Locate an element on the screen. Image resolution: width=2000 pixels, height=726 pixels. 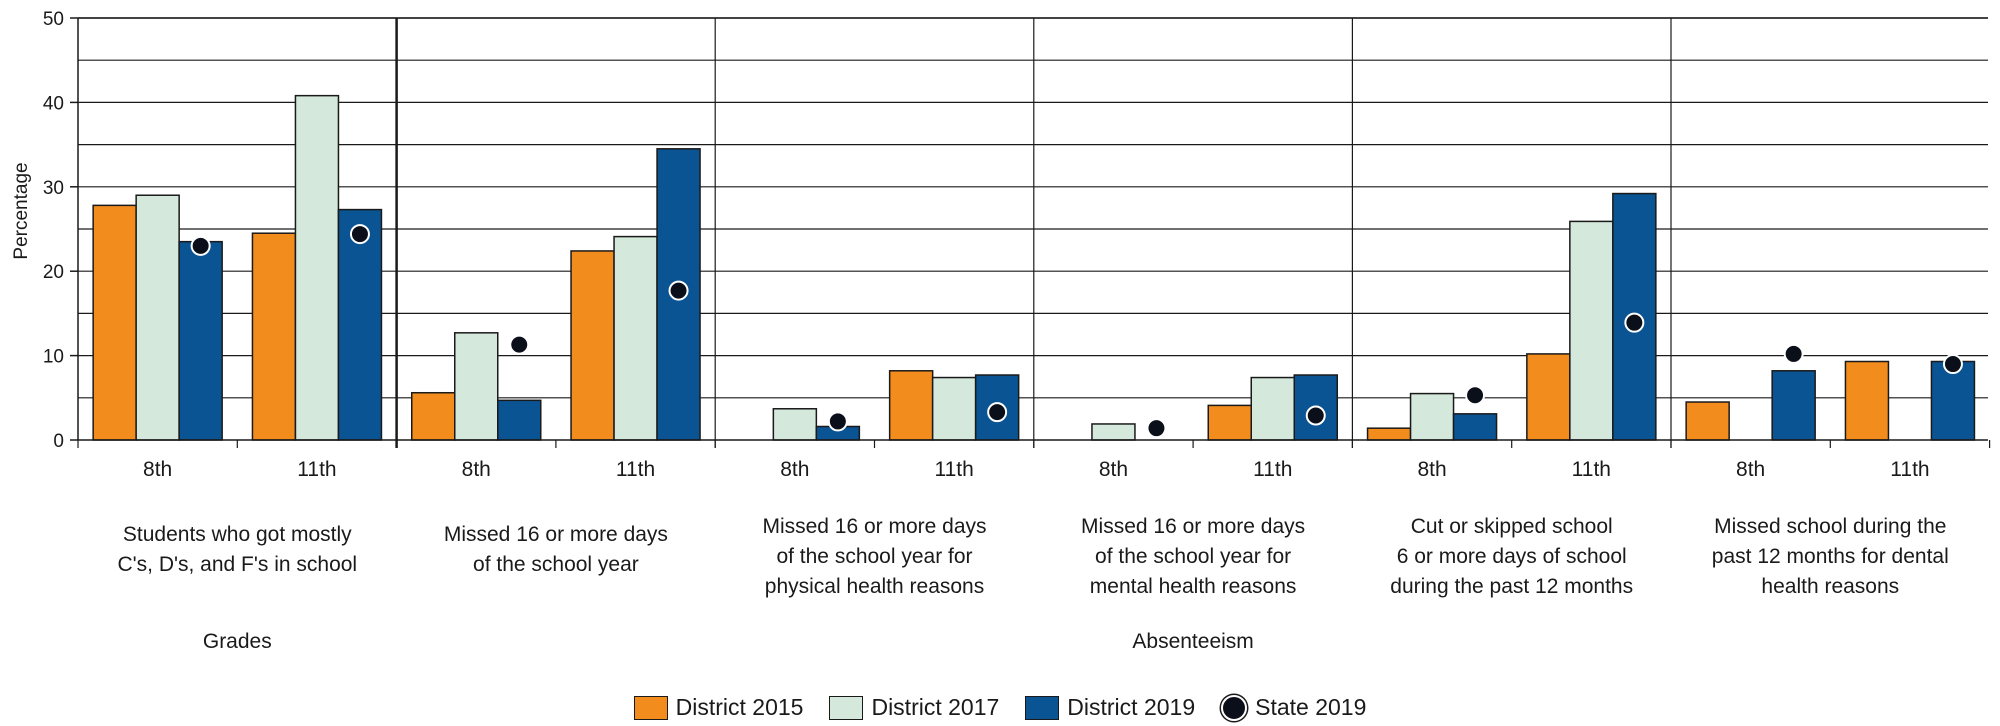
y-tick-label: 20 is located at coordinates (53, 272).